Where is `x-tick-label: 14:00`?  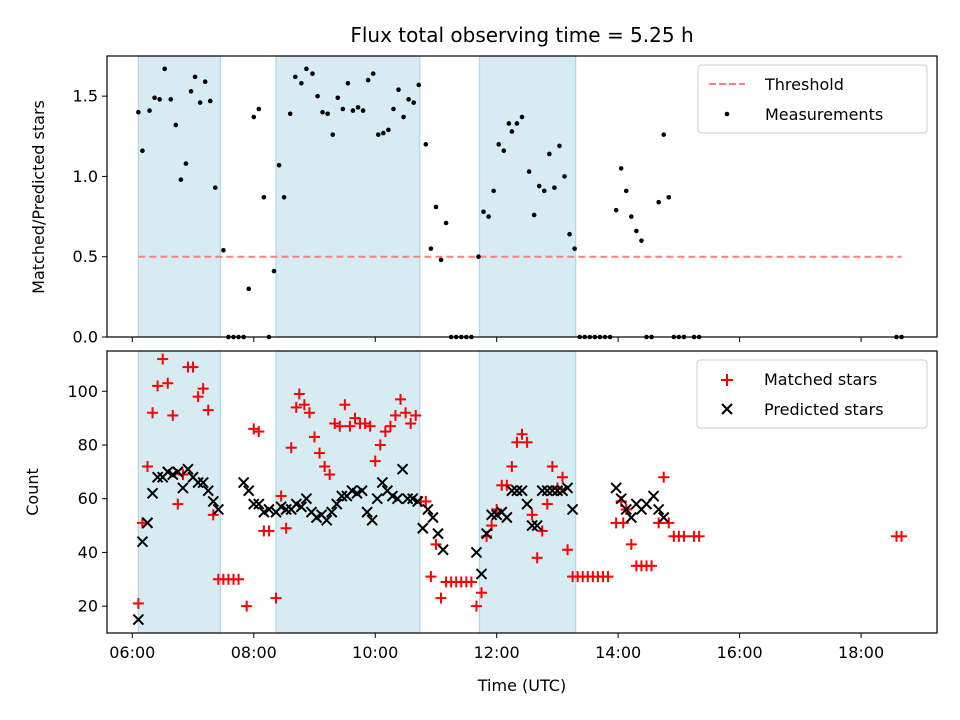
x-tick-label: 14:00 is located at coordinates (618, 652).